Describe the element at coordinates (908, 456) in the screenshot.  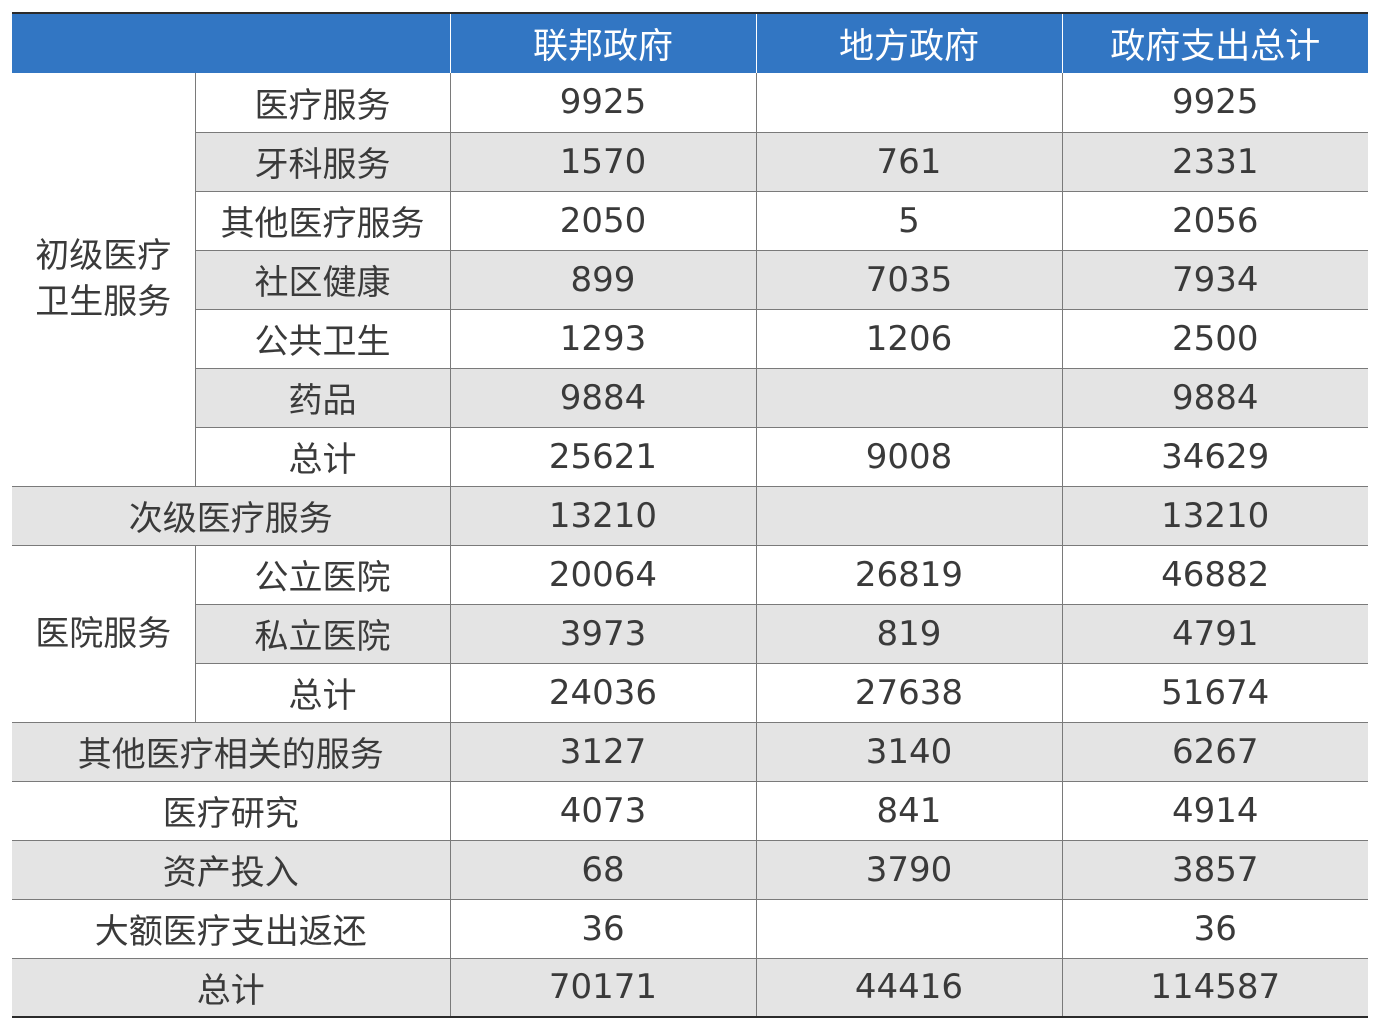
I see `cell-local: 9008` at that location.